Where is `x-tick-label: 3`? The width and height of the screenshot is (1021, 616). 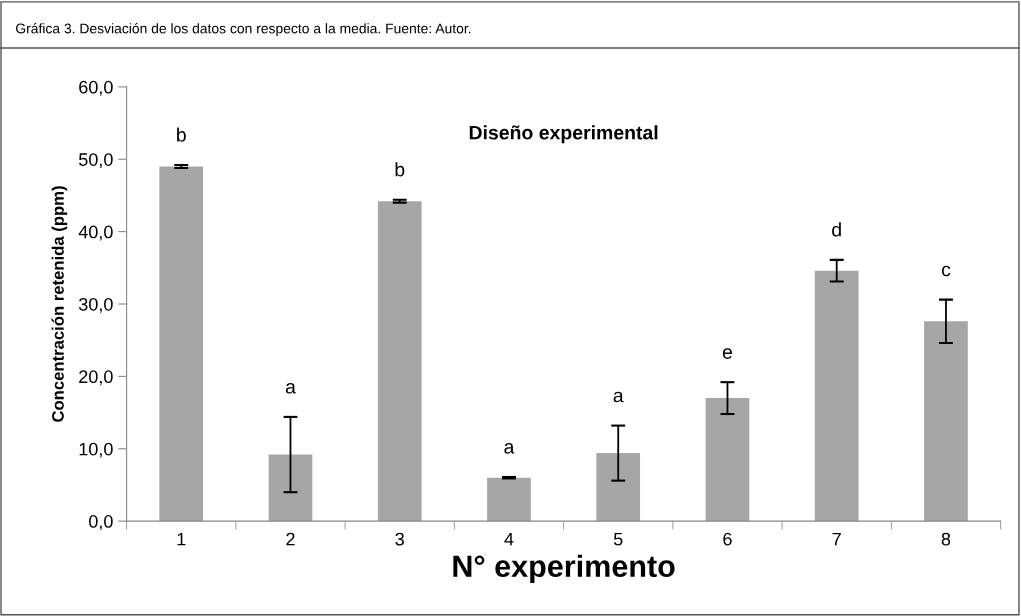
x-tick-label: 3 is located at coordinates (399, 539).